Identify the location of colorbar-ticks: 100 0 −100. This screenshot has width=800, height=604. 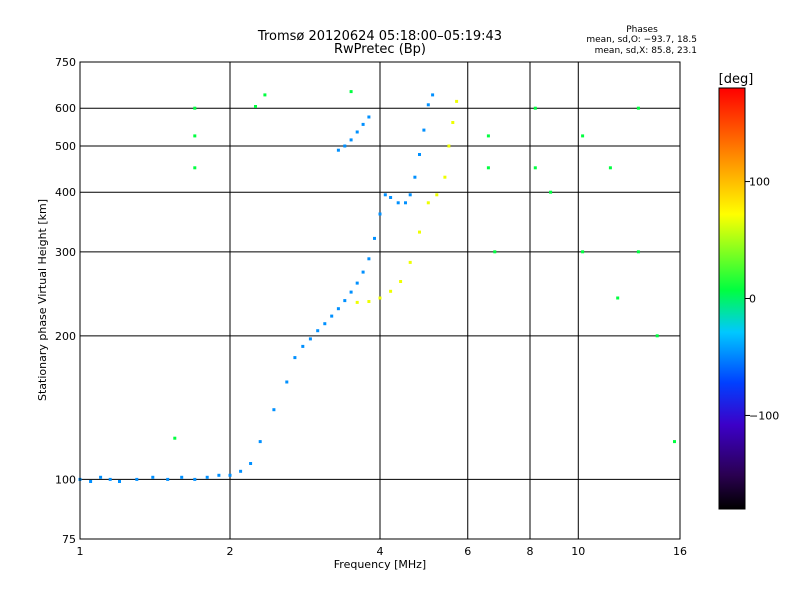
(762, 299).